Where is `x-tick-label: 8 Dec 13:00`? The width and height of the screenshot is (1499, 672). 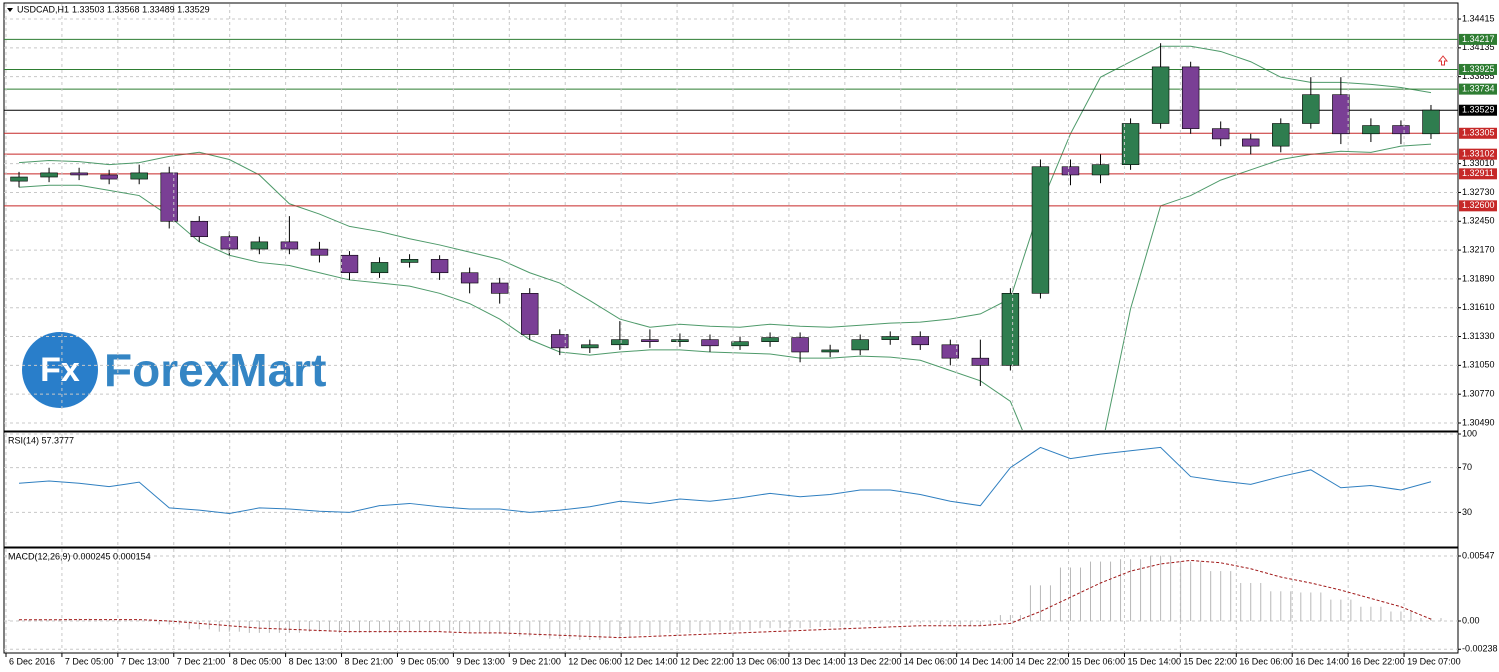
x-tick-label: 8 Dec 13:00 is located at coordinates (313, 661).